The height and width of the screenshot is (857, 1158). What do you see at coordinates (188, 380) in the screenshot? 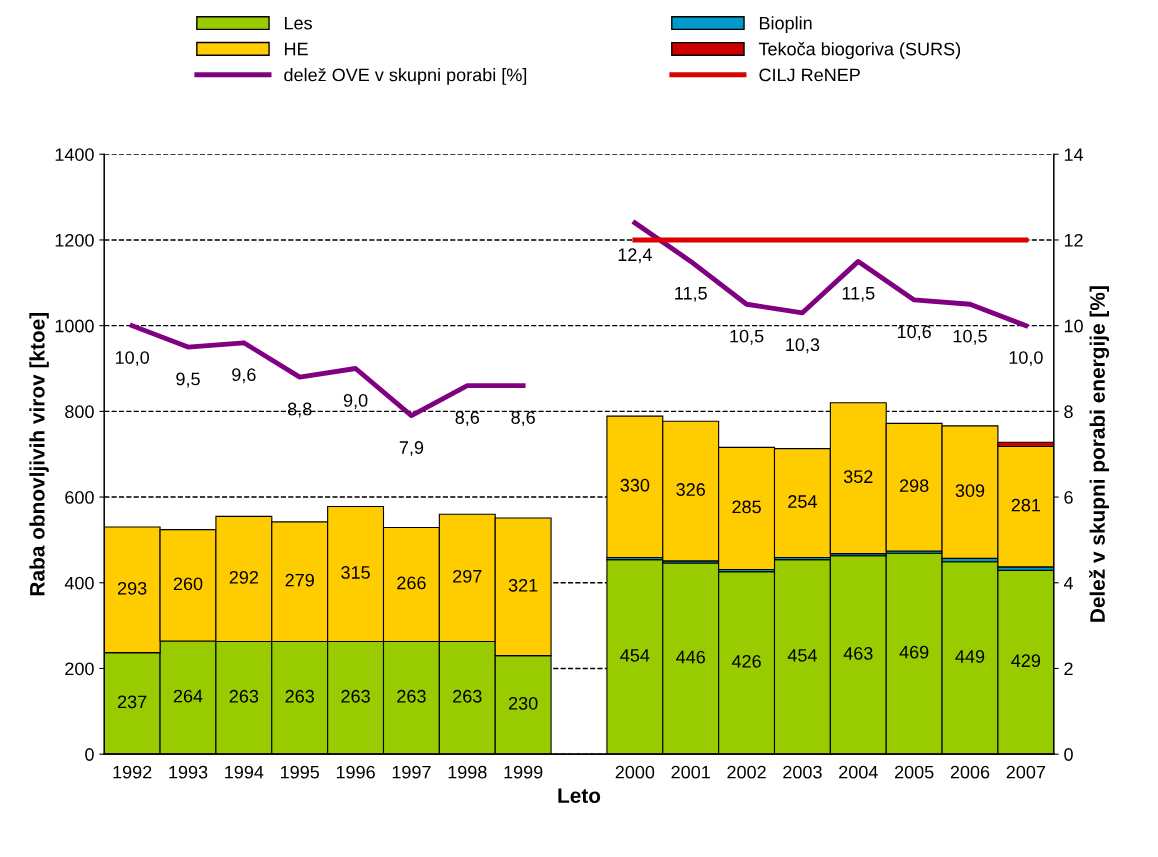
I see `data-label: 9,5` at bounding box center [188, 380].